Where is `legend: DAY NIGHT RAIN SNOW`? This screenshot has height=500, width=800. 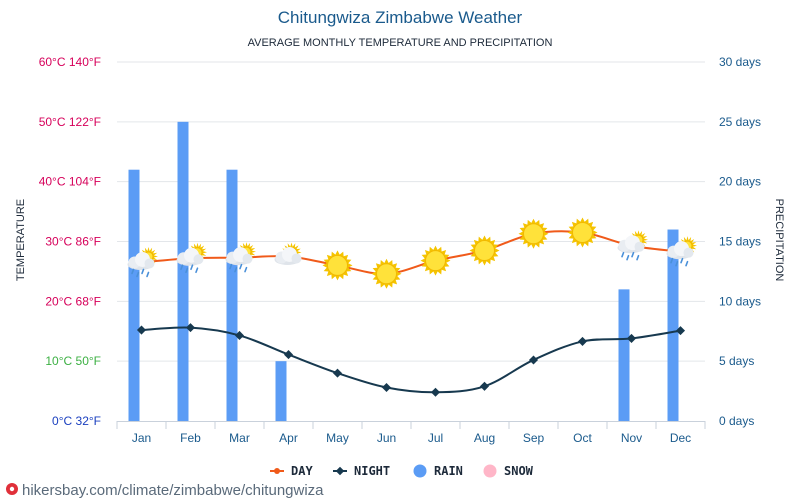 legend: DAY NIGHT RAIN SNOW is located at coordinates (402, 471).